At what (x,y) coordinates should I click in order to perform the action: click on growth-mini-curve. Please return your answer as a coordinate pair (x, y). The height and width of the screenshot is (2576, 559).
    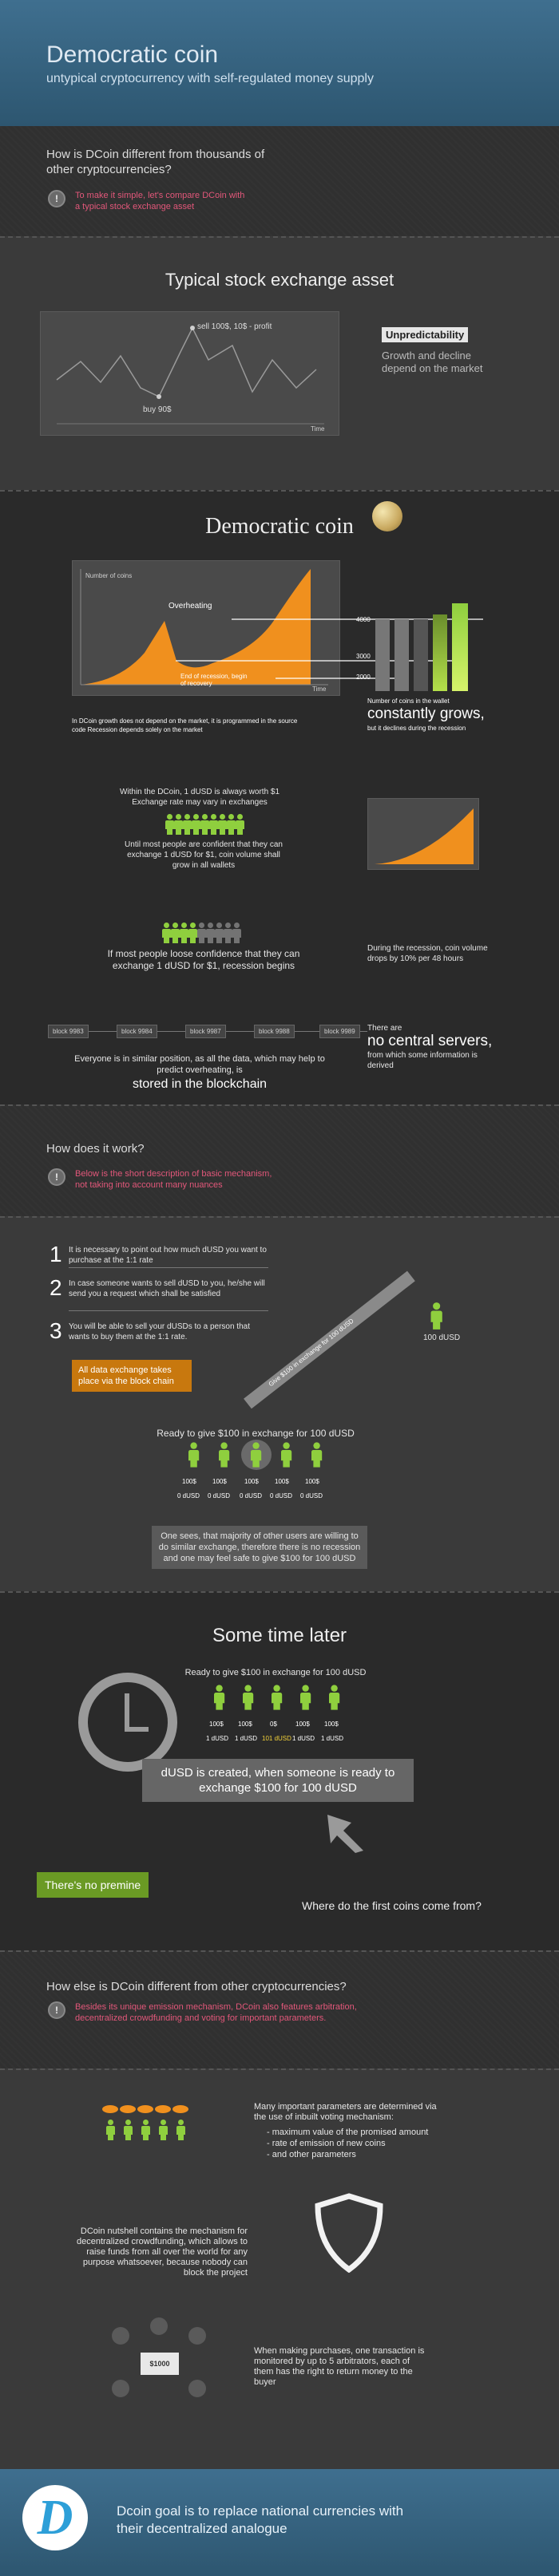
    Looking at the image, I should click on (424, 836).